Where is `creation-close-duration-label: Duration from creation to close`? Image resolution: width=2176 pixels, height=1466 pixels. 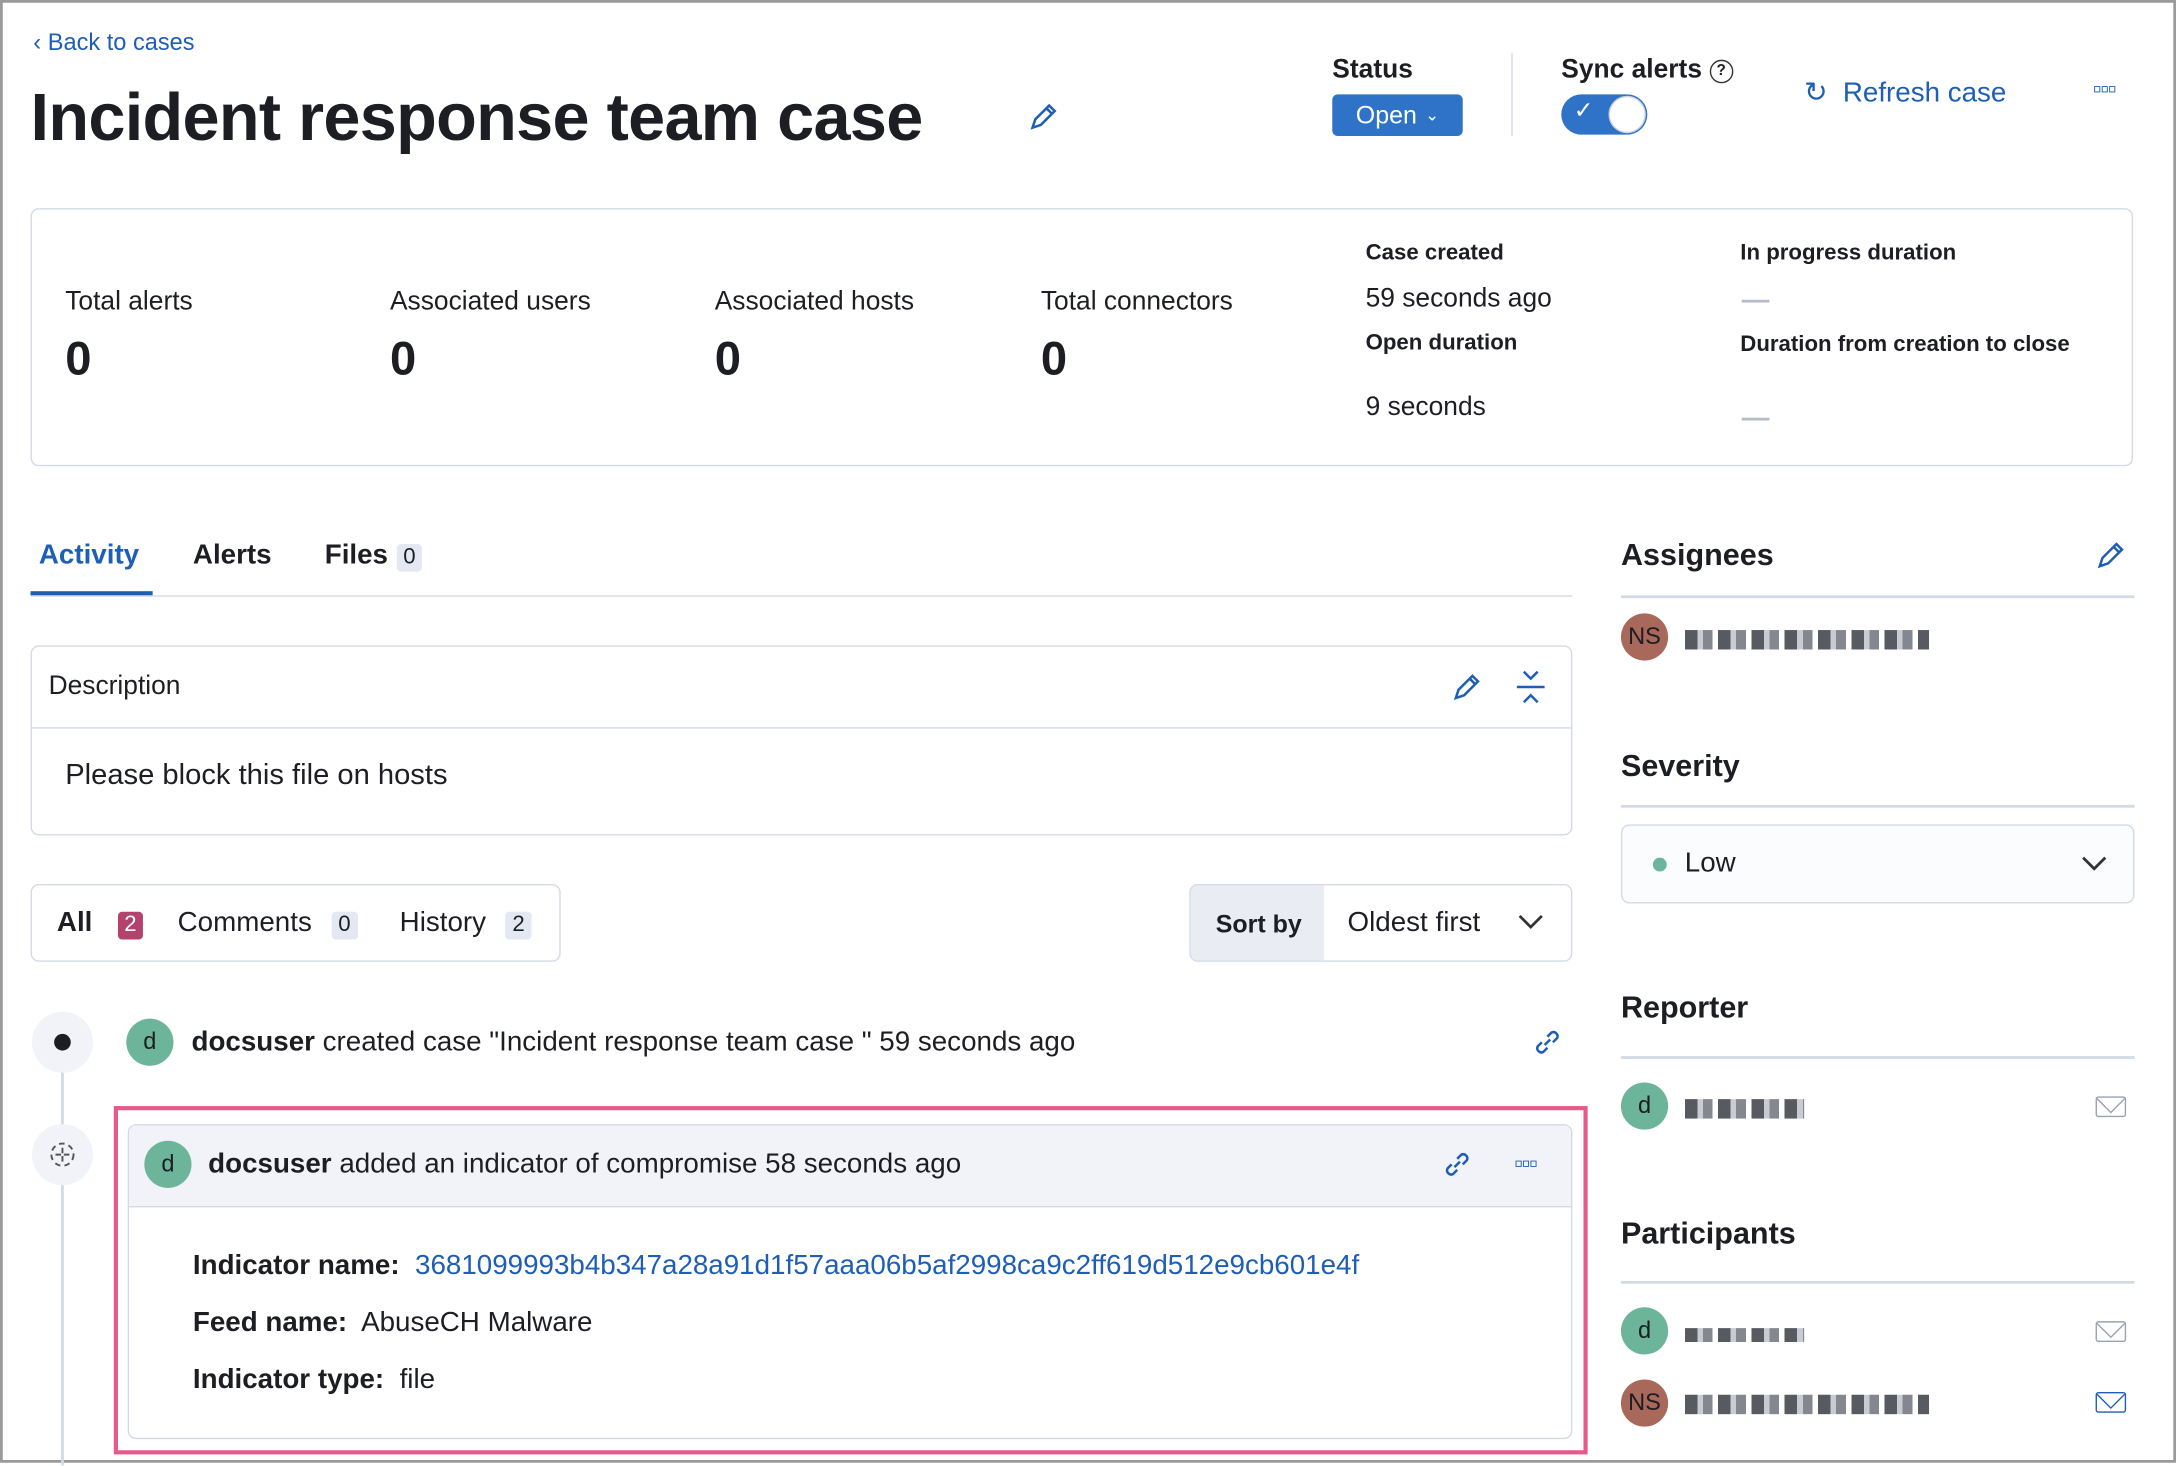 creation-close-duration-label: Duration from creation to close is located at coordinates (1905, 345).